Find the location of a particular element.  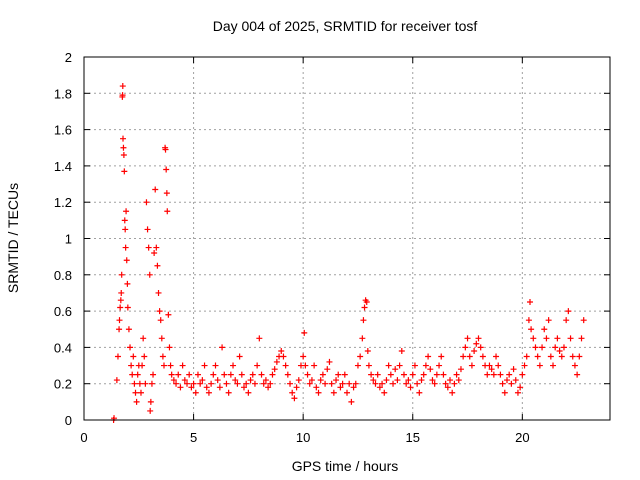

y-tick-label: 0.4 is located at coordinates (63, 347).